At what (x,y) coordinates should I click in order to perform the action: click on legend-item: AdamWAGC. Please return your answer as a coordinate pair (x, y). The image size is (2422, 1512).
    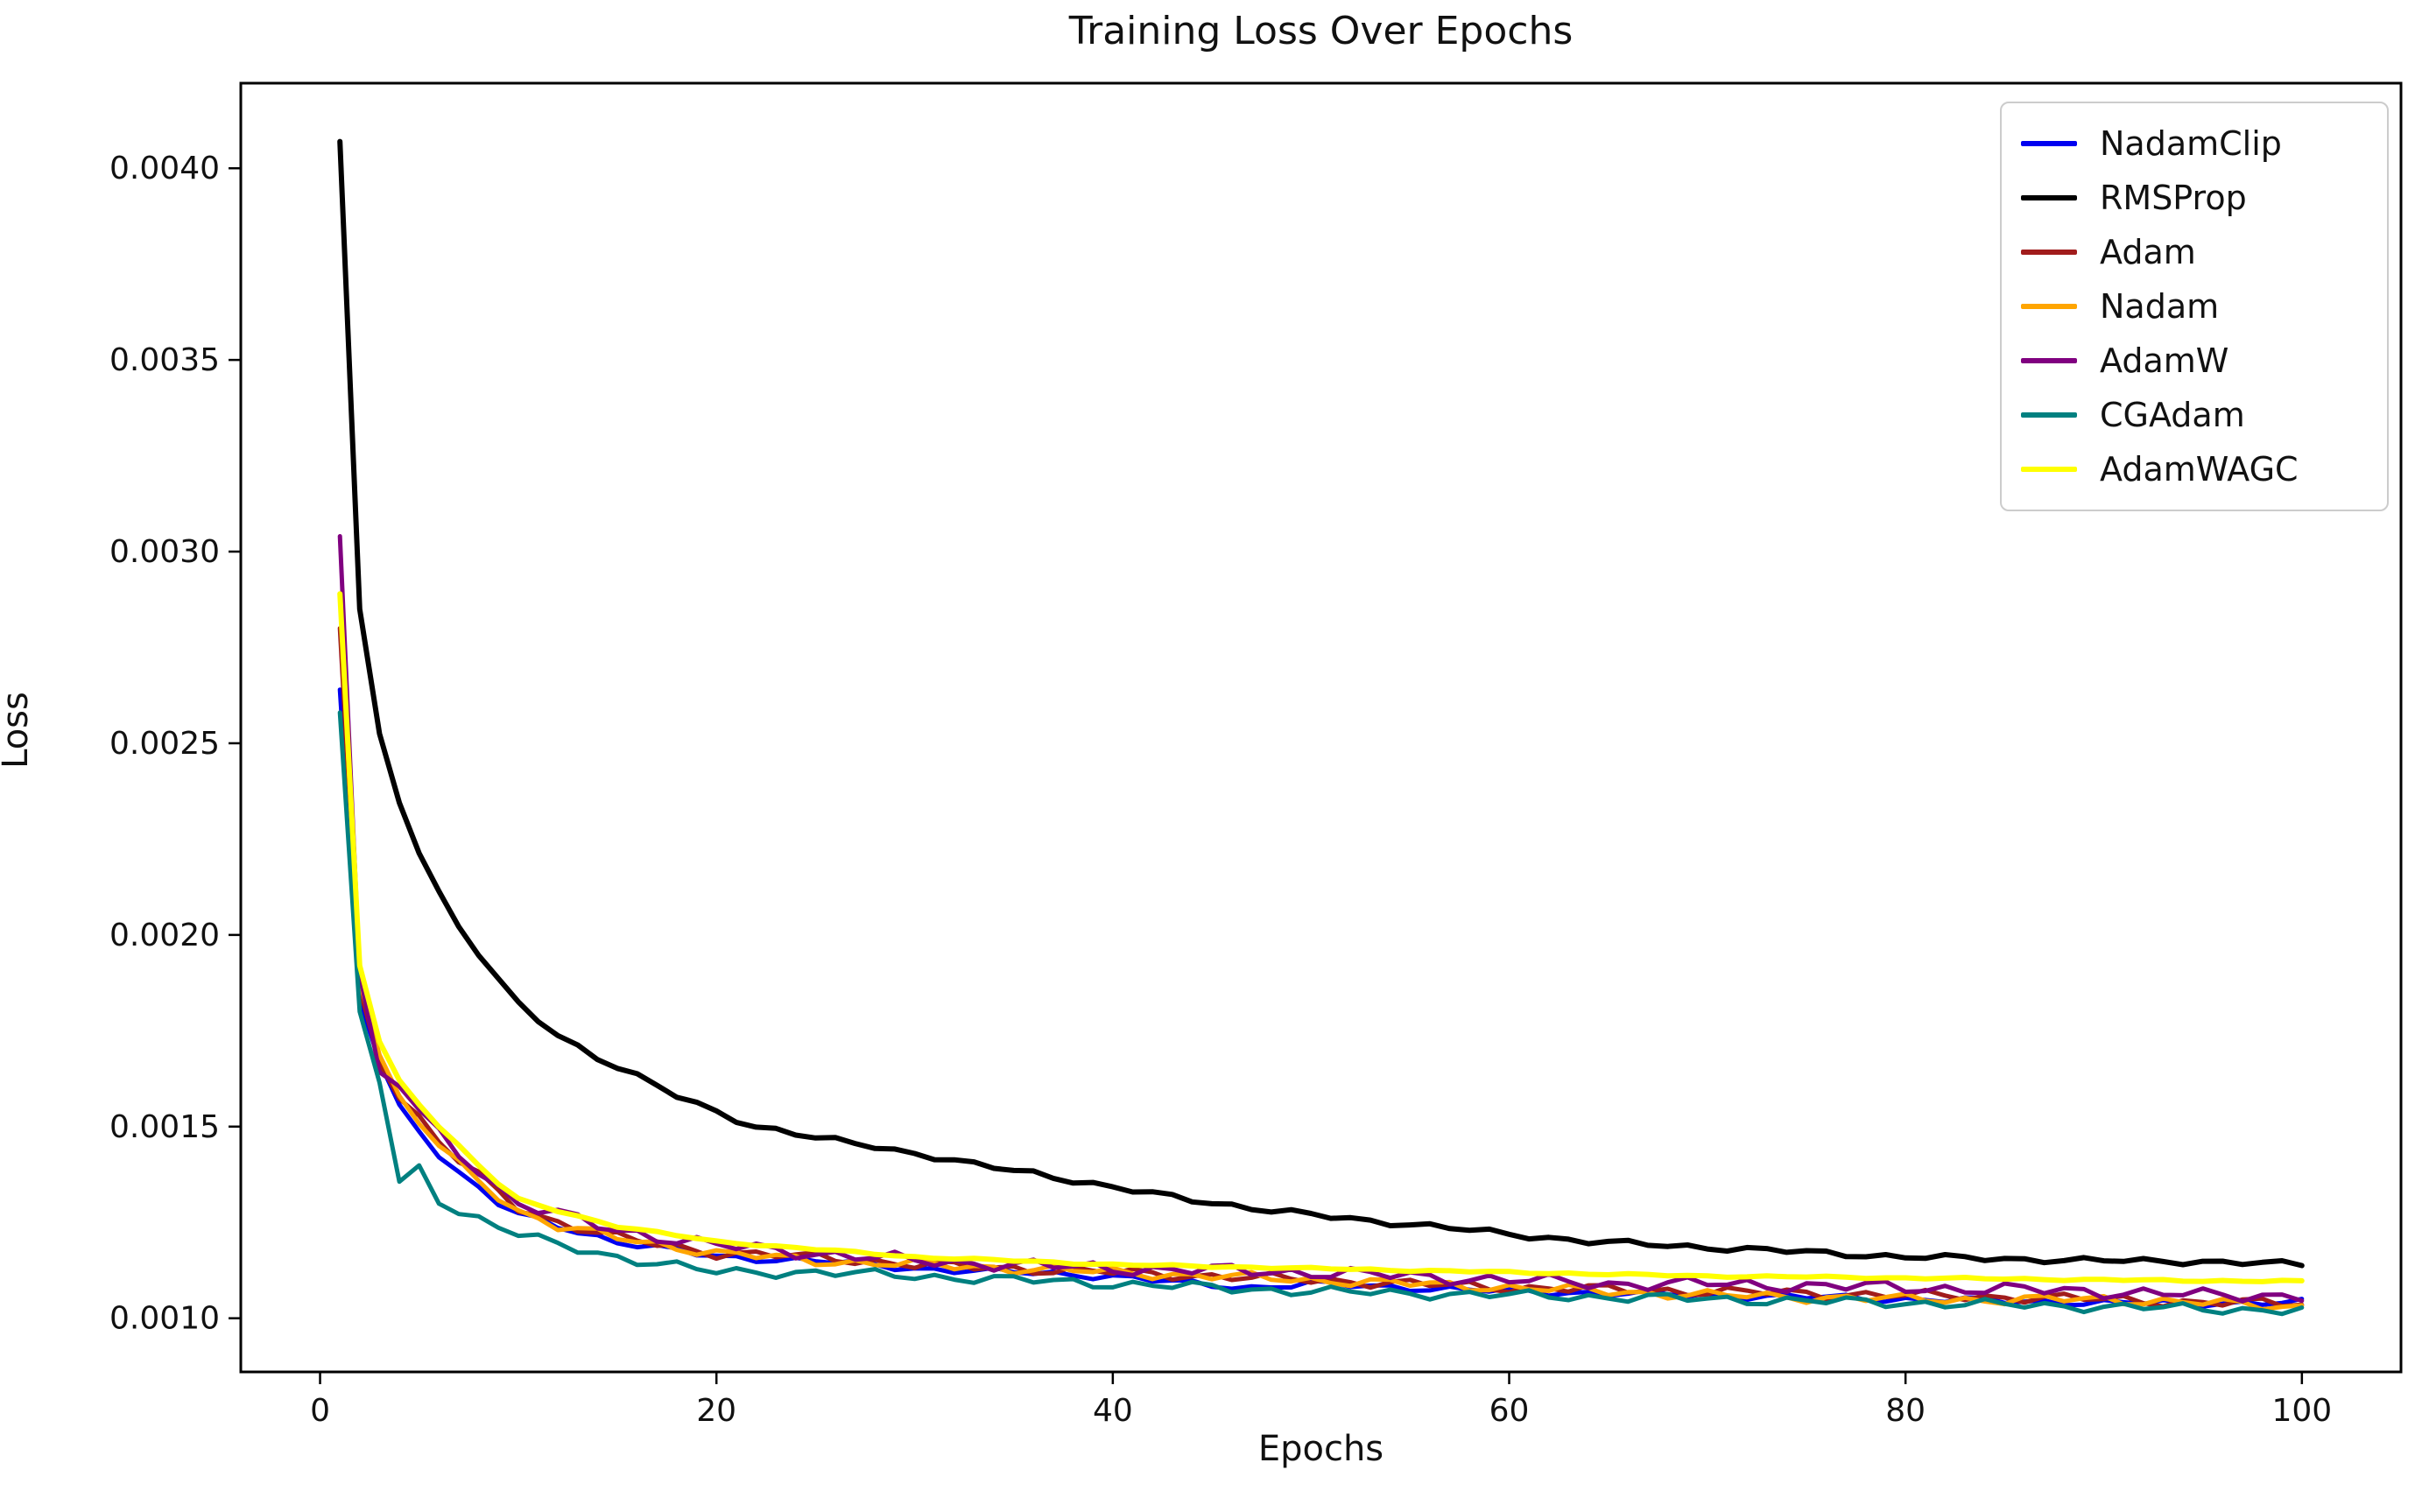
    Looking at the image, I should click on (2194, 469).